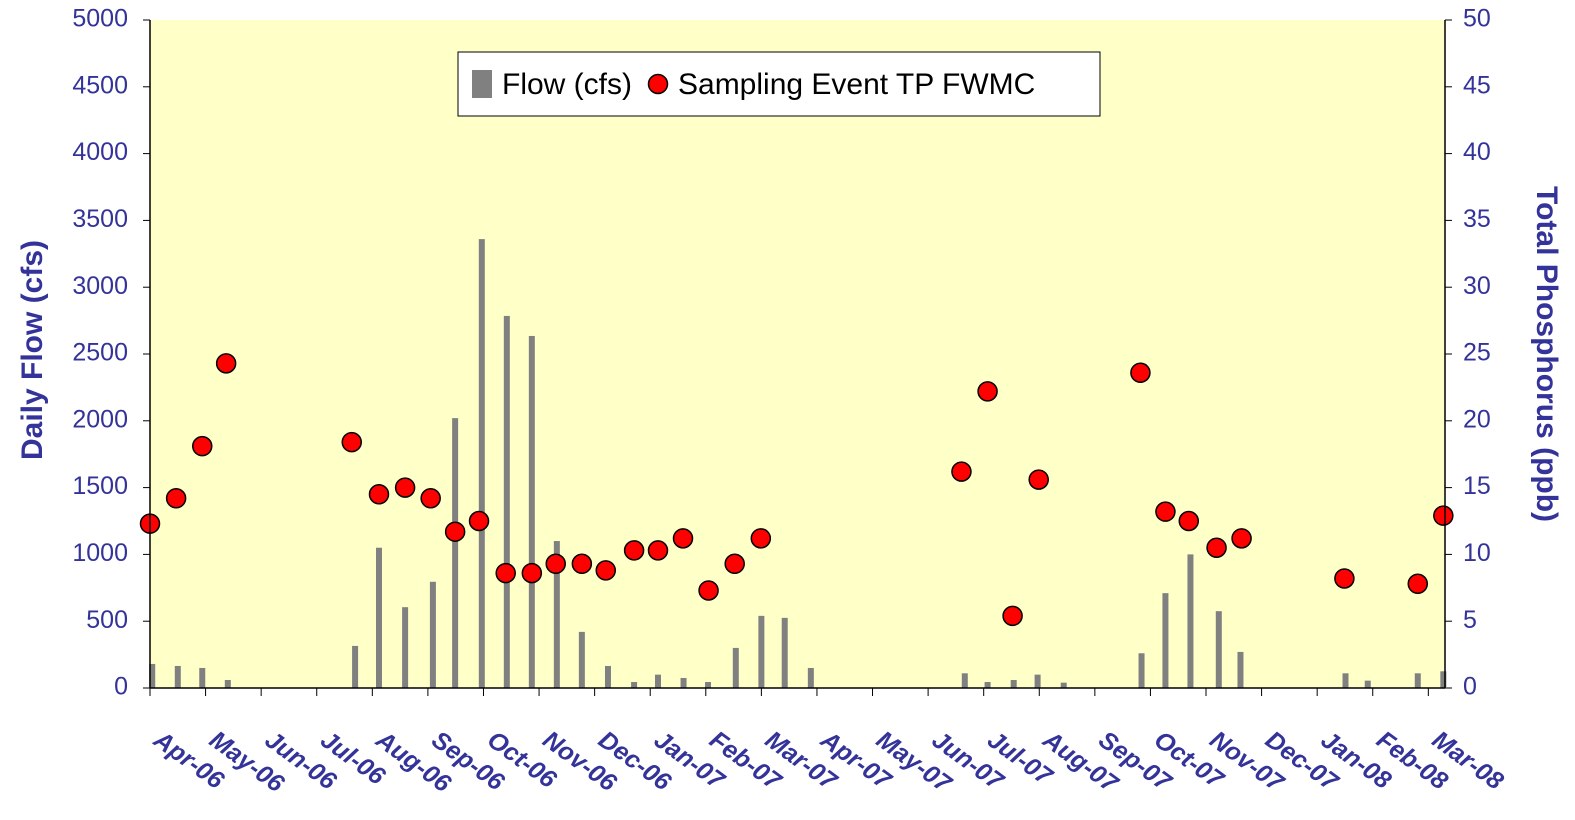 The height and width of the screenshot is (820, 1575). I want to click on legend-label: Flow (cfs), so click(567, 84).